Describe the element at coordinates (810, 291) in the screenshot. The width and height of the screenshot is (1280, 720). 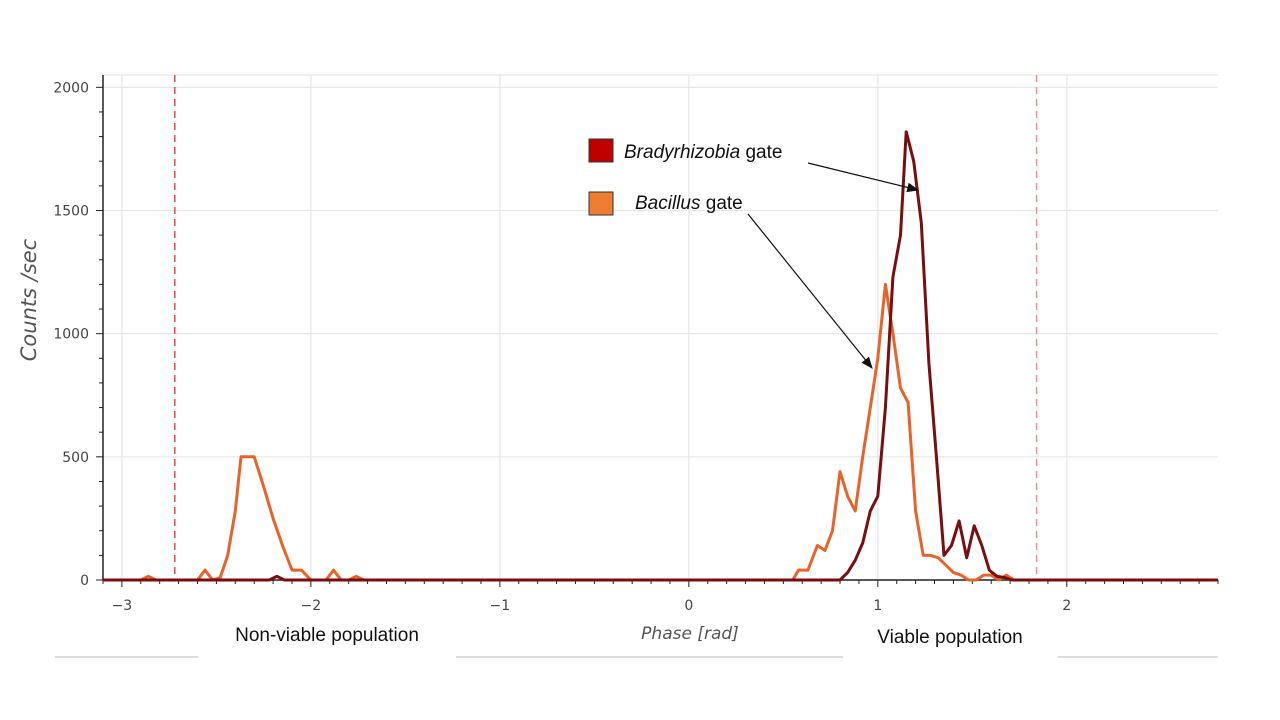
I see `bacillus-arrow` at that location.